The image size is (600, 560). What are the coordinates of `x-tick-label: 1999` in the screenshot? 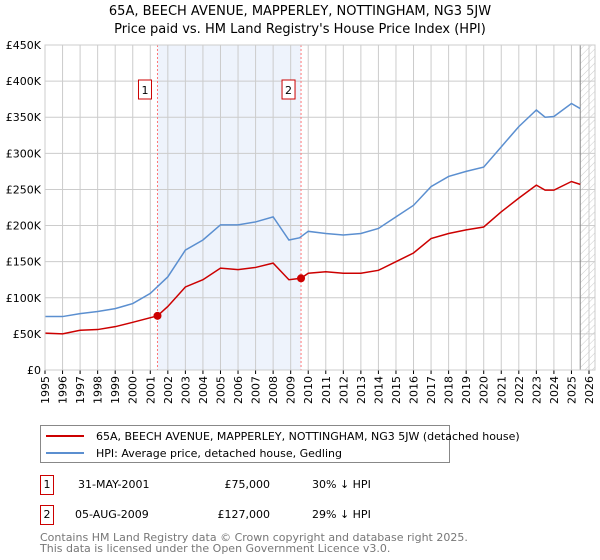 It's located at (115, 390).